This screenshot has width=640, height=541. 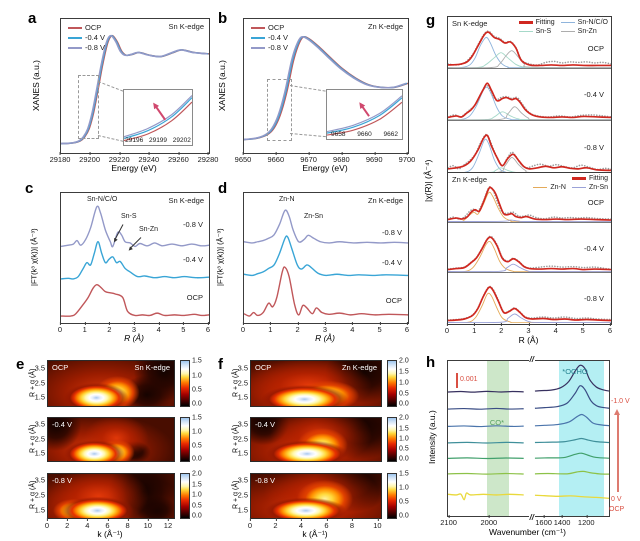 I want to click on xanes-zn-inset-chart, so click(x=364, y=114).